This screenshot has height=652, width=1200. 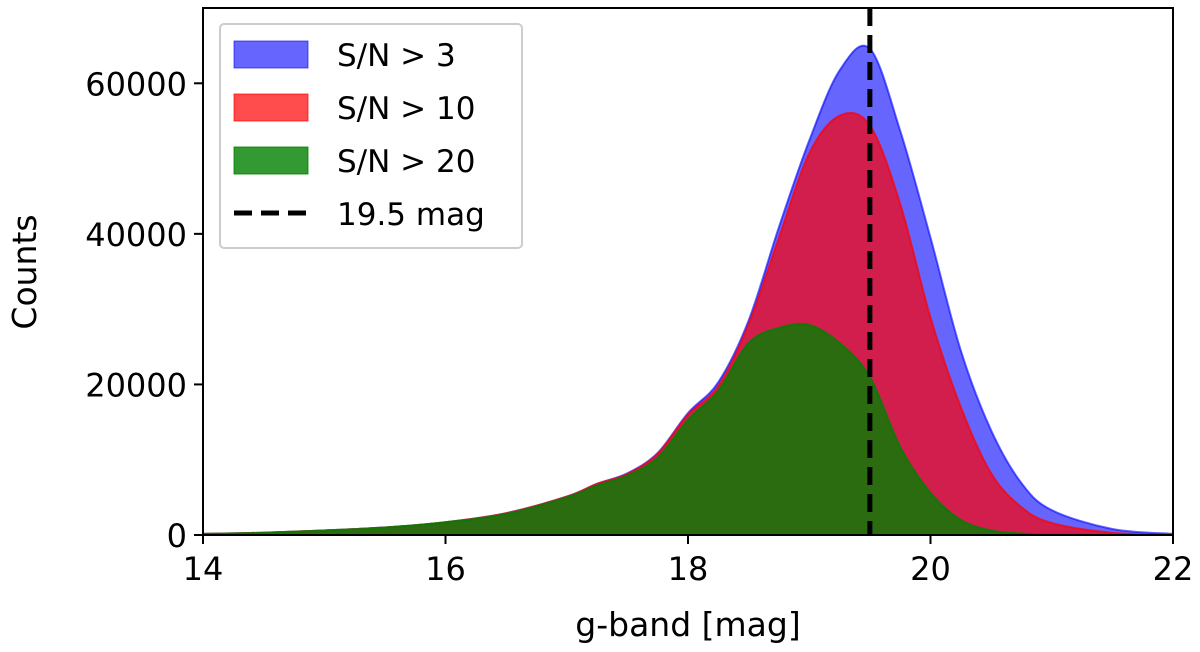 What do you see at coordinates (411, 215) in the screenshot?
I see `legend-label-vline: 19.5 mag` at bounding box center [411, 215].